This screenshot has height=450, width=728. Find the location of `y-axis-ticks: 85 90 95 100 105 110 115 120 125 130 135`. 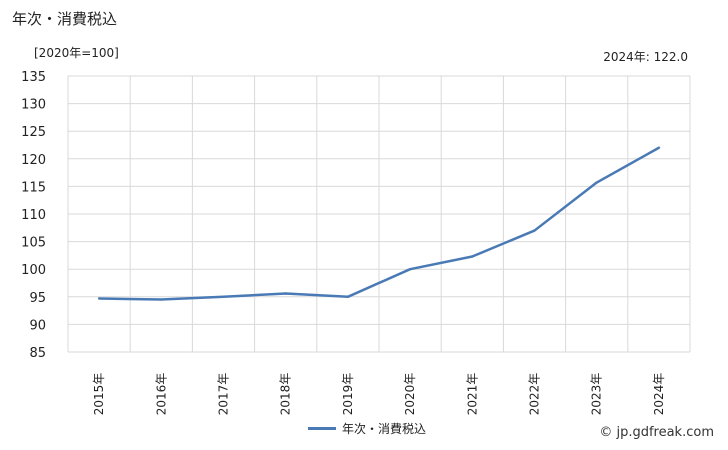

y-axis-ticks: 85 90 95 100 105 110 115 120 125 130 135 is located at coordinates (33, 215).